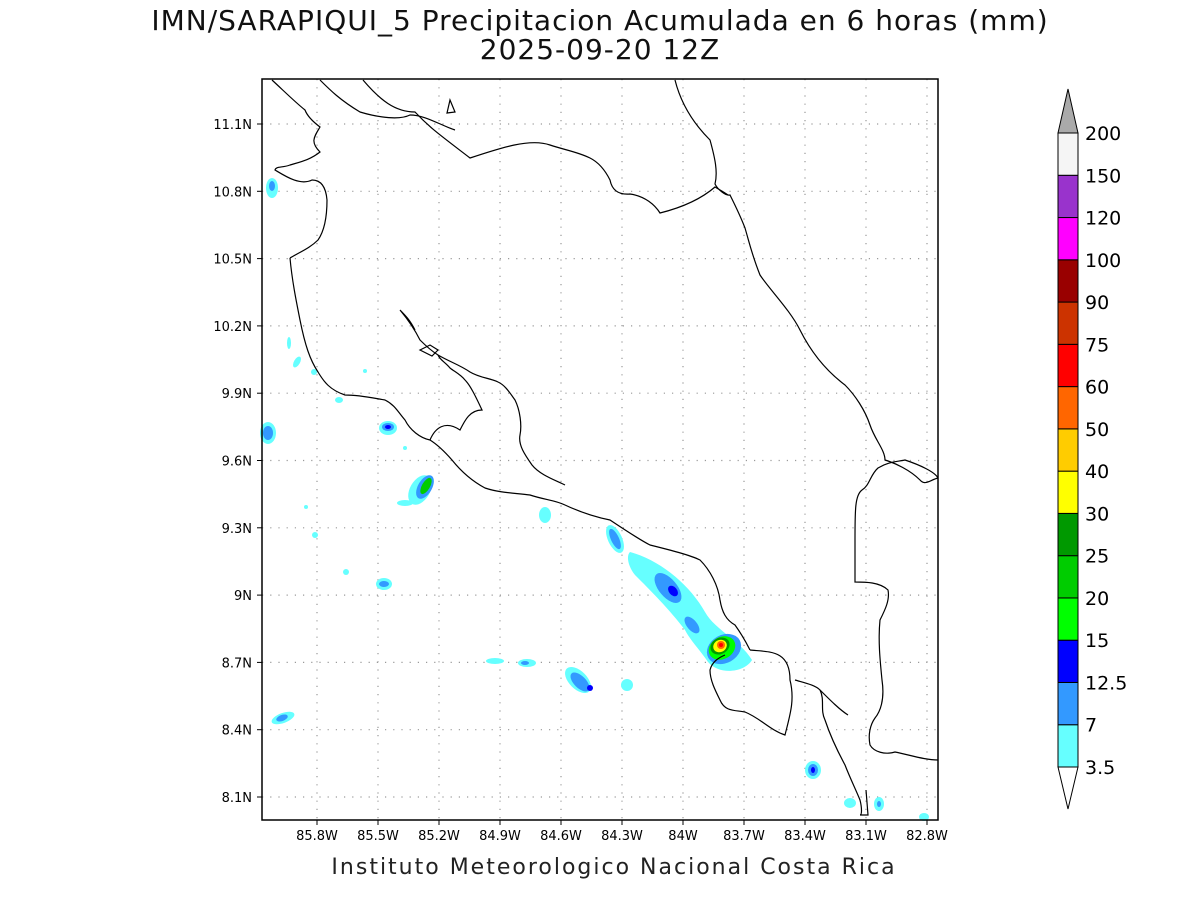  Describe the element at coordinates (1106, 683) in the screenshot. I see `colorbar-label: 12.5` at that location.